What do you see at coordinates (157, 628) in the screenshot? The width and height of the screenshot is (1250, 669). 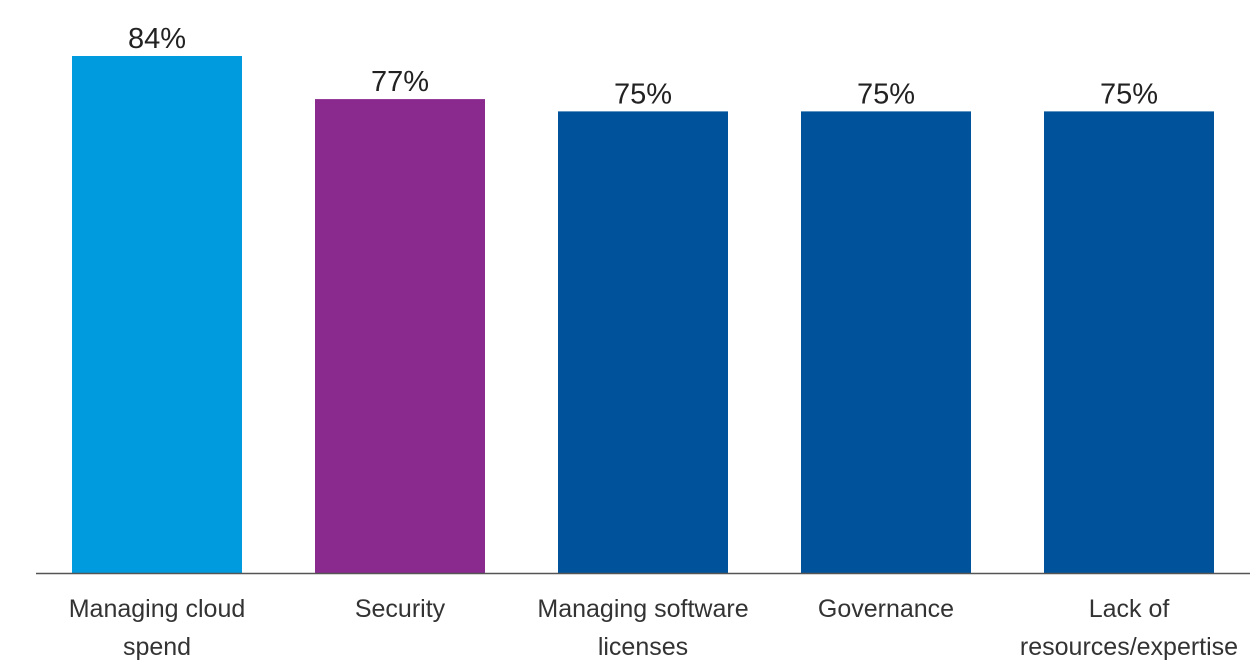 I see `category-label-0: Managing cloud spend` at bounding box center [157, 628].